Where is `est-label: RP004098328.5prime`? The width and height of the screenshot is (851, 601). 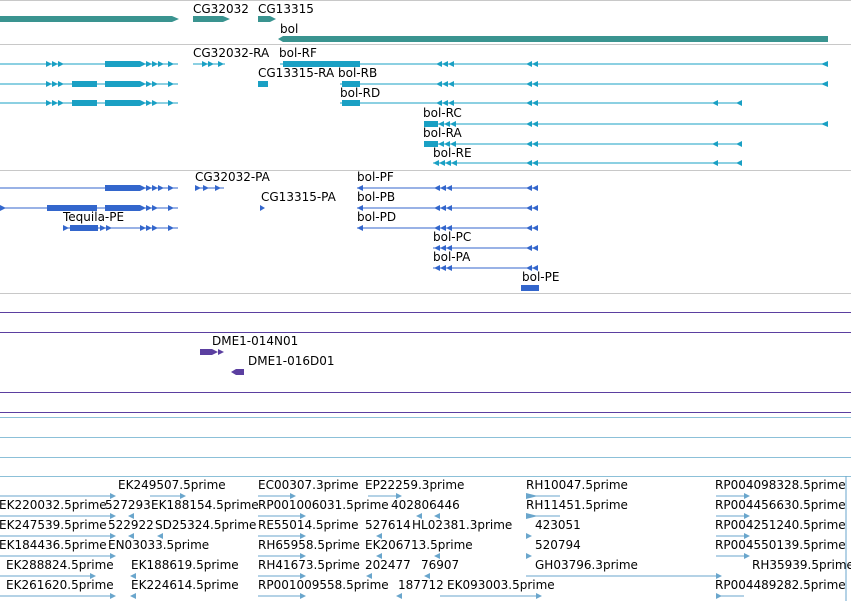 est-label: RP004098328.5prime is located at coordinates (780, 485).